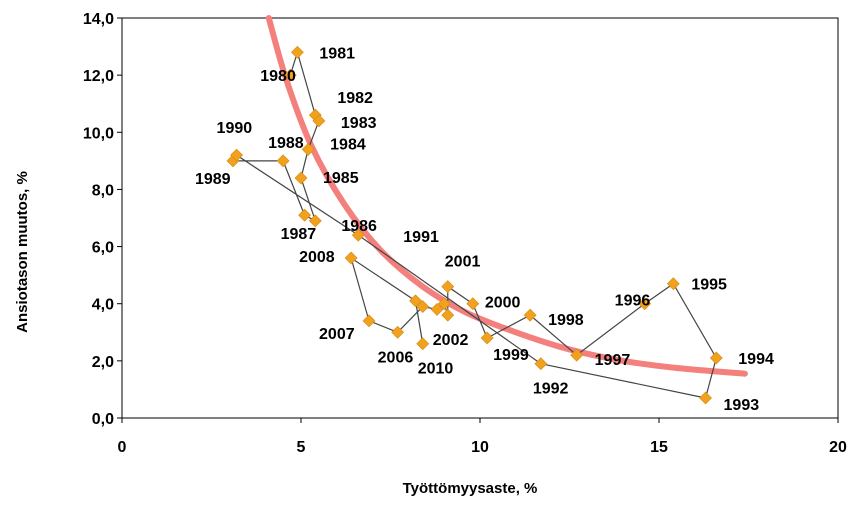 This screenshot has width=859, height=507. I want to click on data-point-1995, so click(673, 284).